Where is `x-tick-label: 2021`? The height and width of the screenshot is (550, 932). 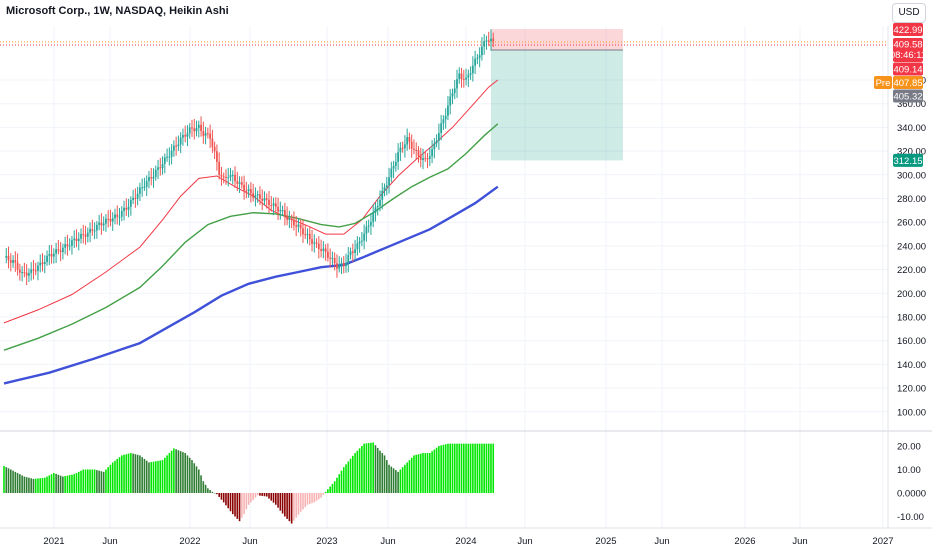
x-tick-label: 2021 is located at coordinates (53, 541).